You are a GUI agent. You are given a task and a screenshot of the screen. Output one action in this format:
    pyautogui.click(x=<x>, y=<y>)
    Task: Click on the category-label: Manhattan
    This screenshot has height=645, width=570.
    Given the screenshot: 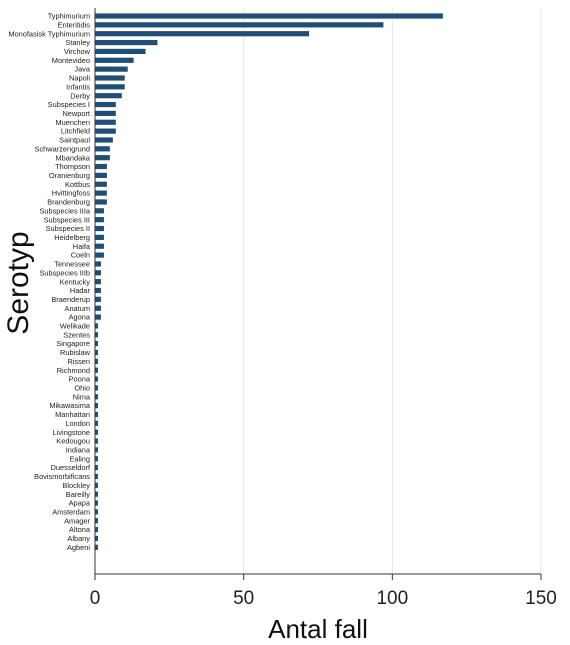 What is the action you would take?
    pyautogui.click(x=72, y=414)
    